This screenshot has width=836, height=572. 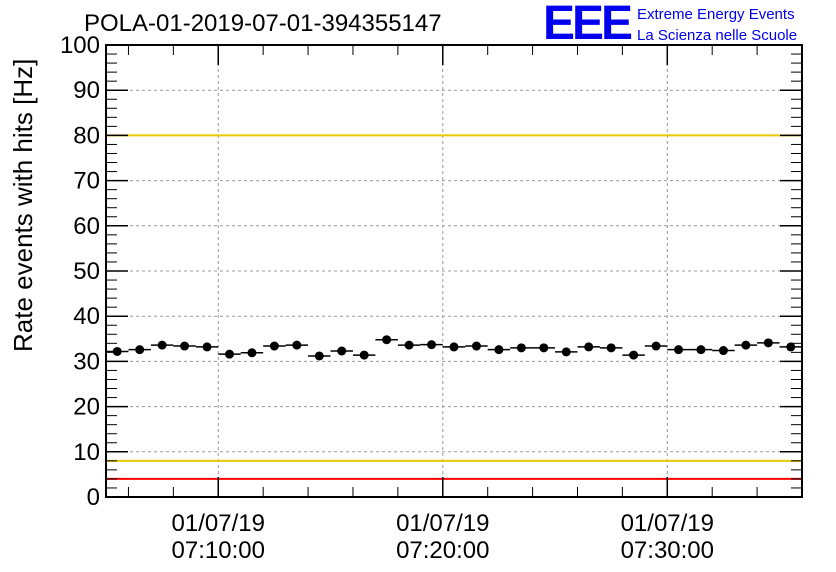 What do you see at coordinates (80, 45) in the screenshot?
I see `y-tick-label: 100` at bounding box center [80, 45].